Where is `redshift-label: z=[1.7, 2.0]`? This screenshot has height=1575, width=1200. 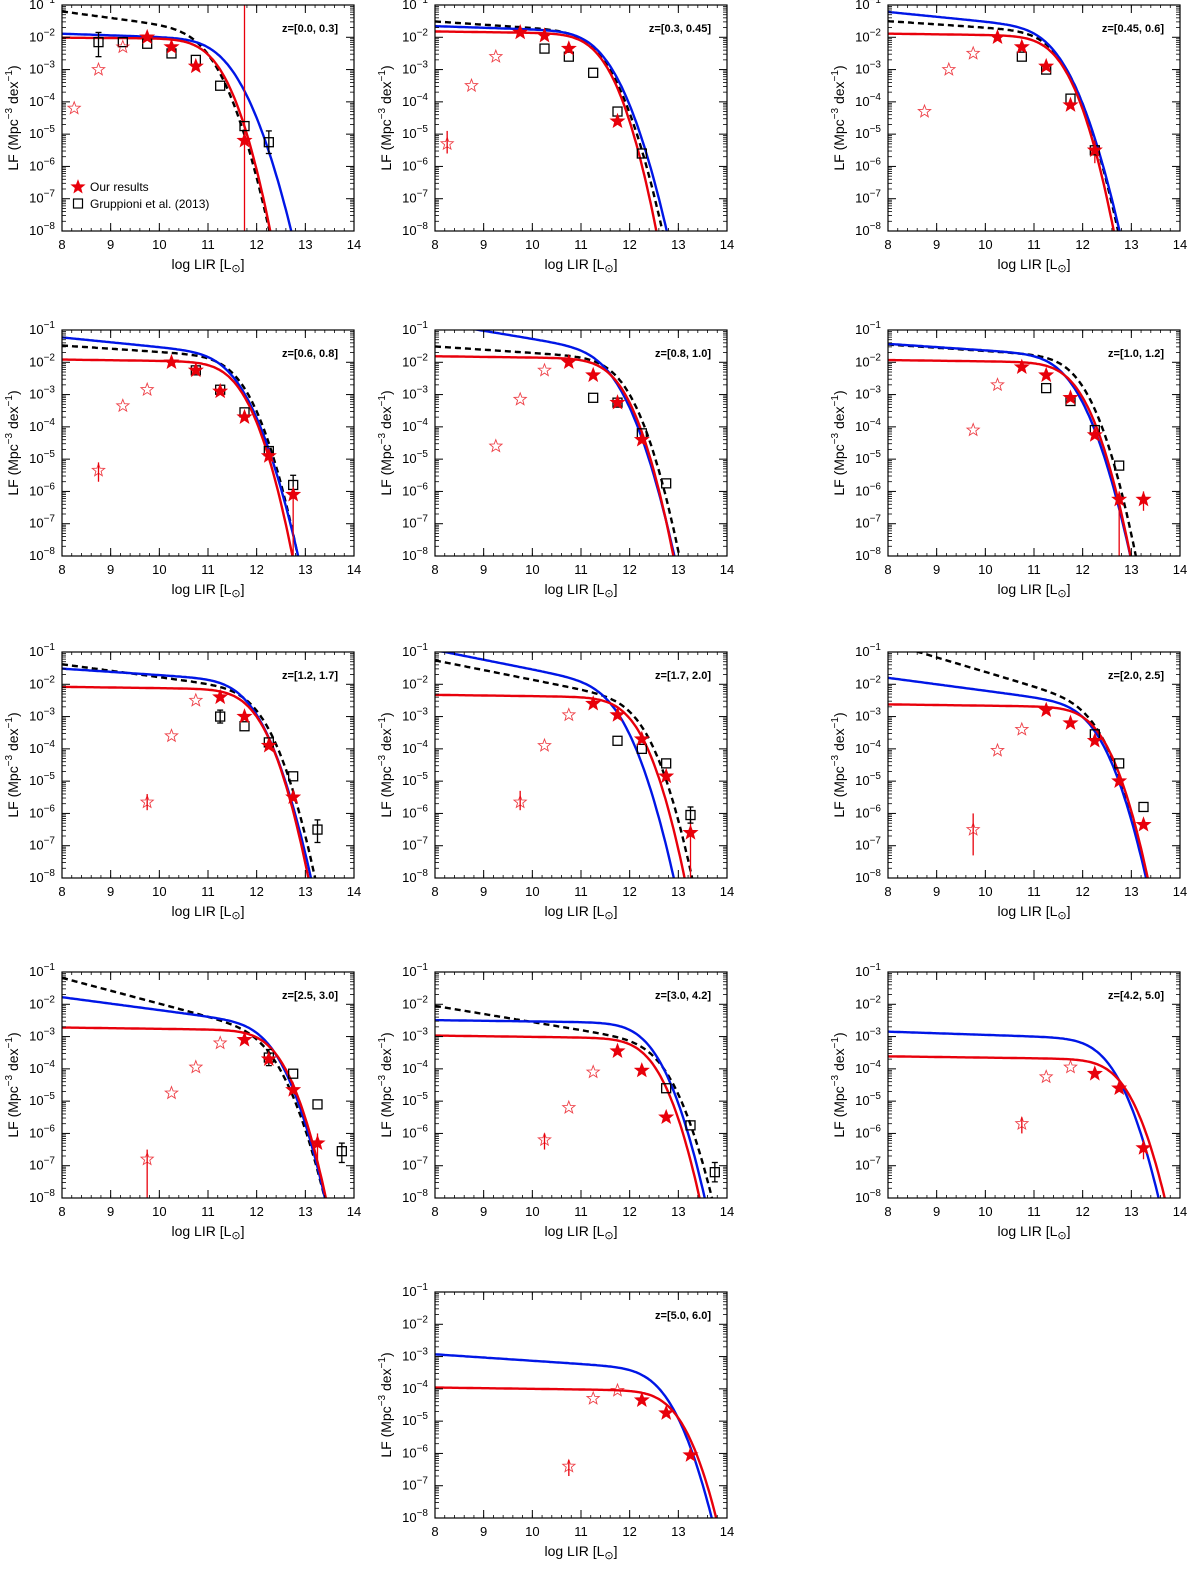 redshift-label: z=[1.7, 2.0] is located at coordinates (683, 676).